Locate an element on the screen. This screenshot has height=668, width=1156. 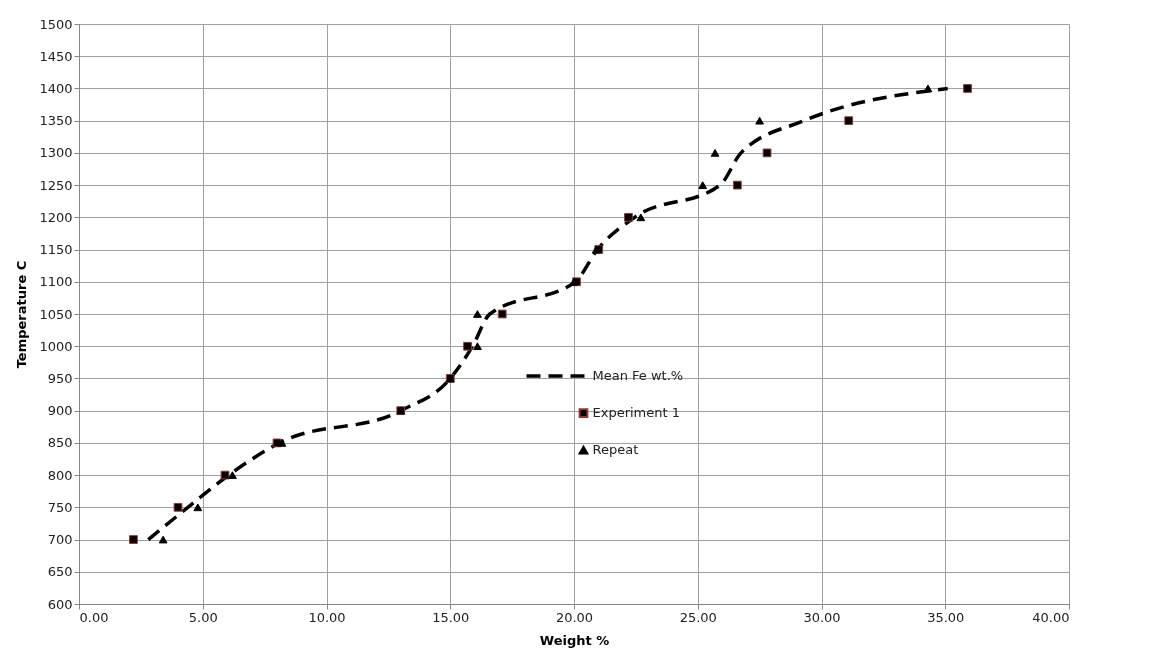
y-tick-label: 700 is located at coordinates (60, 540).